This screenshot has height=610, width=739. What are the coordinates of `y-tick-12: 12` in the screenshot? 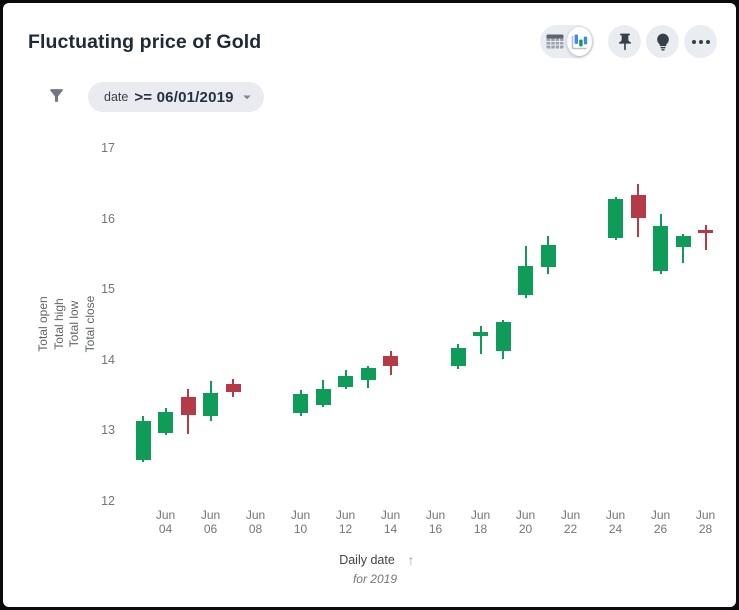 It's located at (108, 501).